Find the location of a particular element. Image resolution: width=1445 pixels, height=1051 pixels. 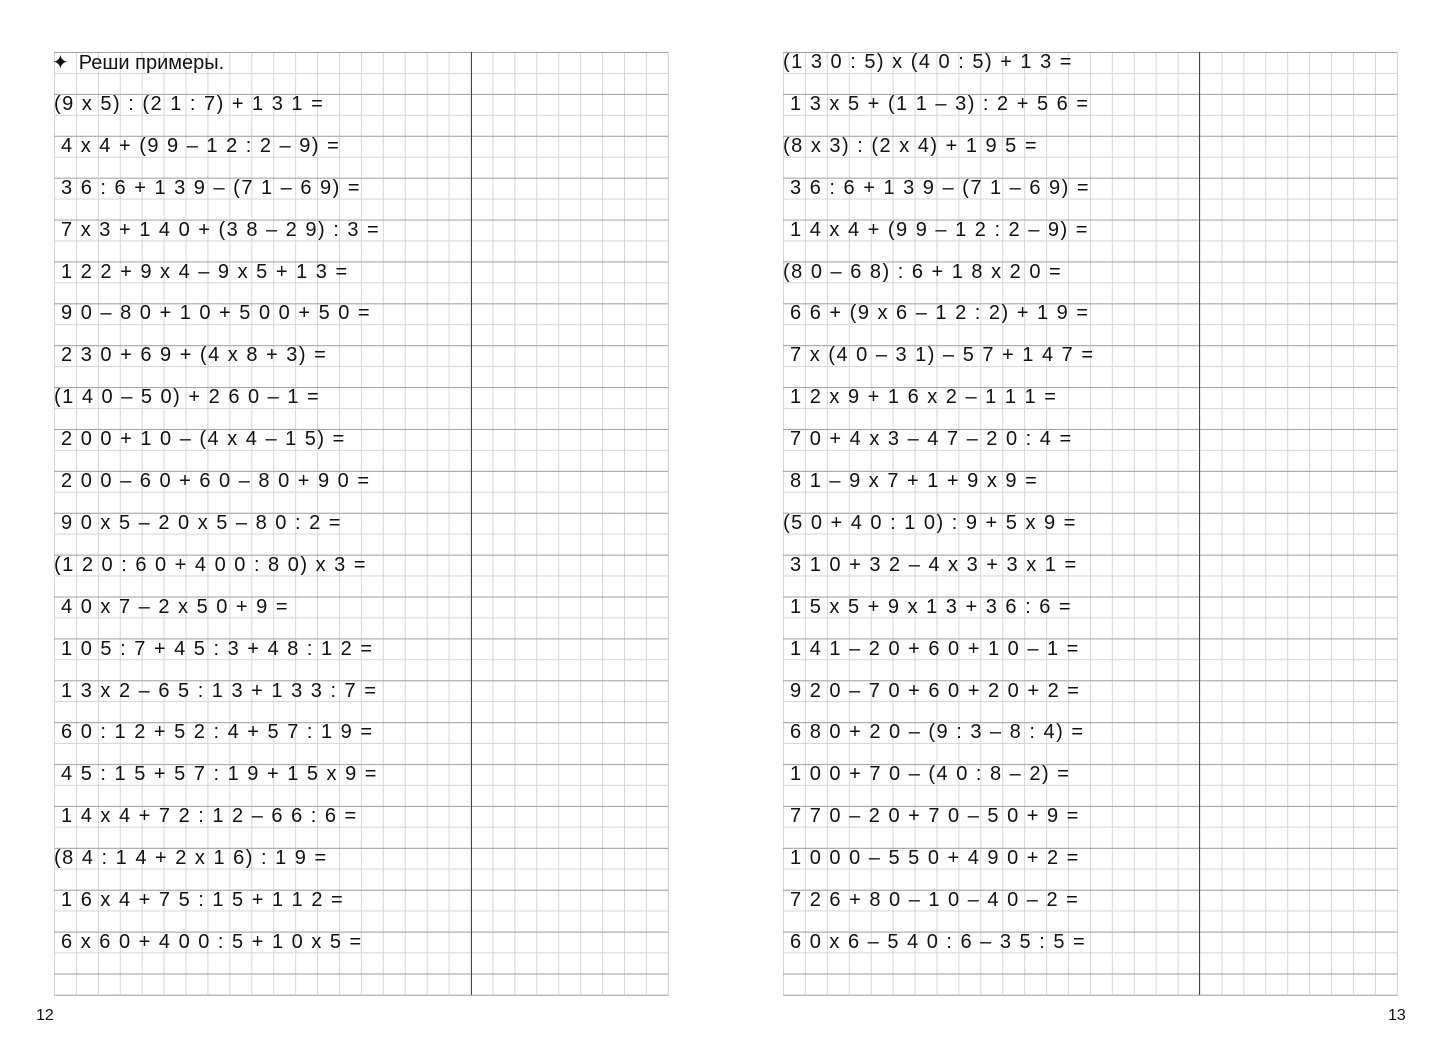

problem-line: (5 0 + 4 0 : 1 0) : 9 + 5 x 9 = is located at coordinates (930, 522).